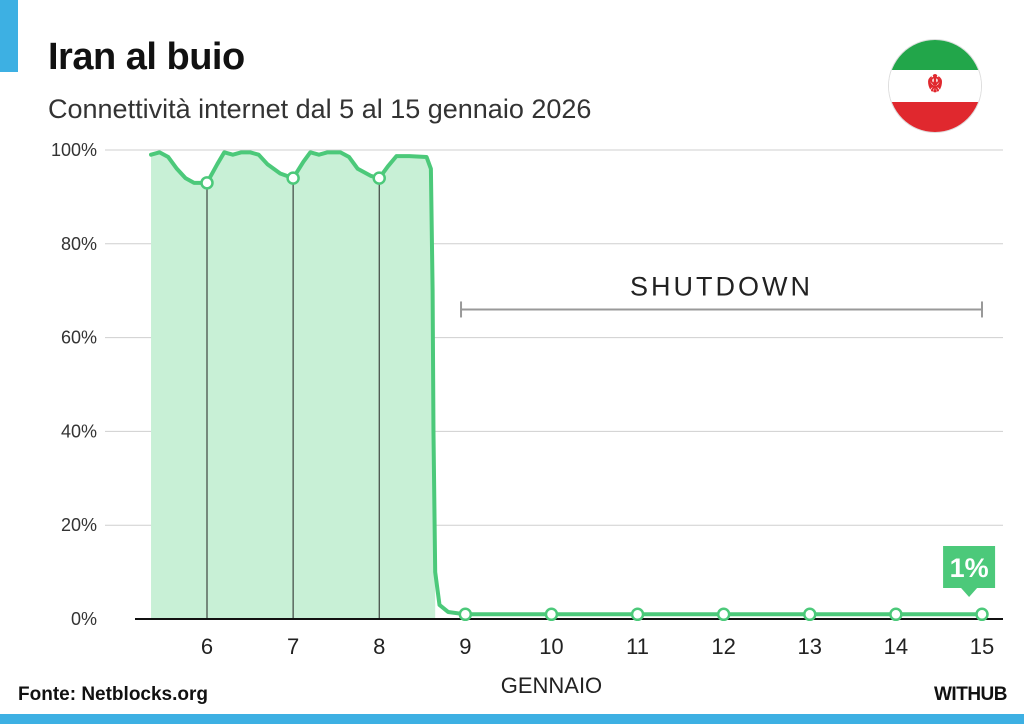  What do you see at coordinates (74, 150) in the screenshot?
I see `y-tick-label: 100%` at bounding box center [74, 150].